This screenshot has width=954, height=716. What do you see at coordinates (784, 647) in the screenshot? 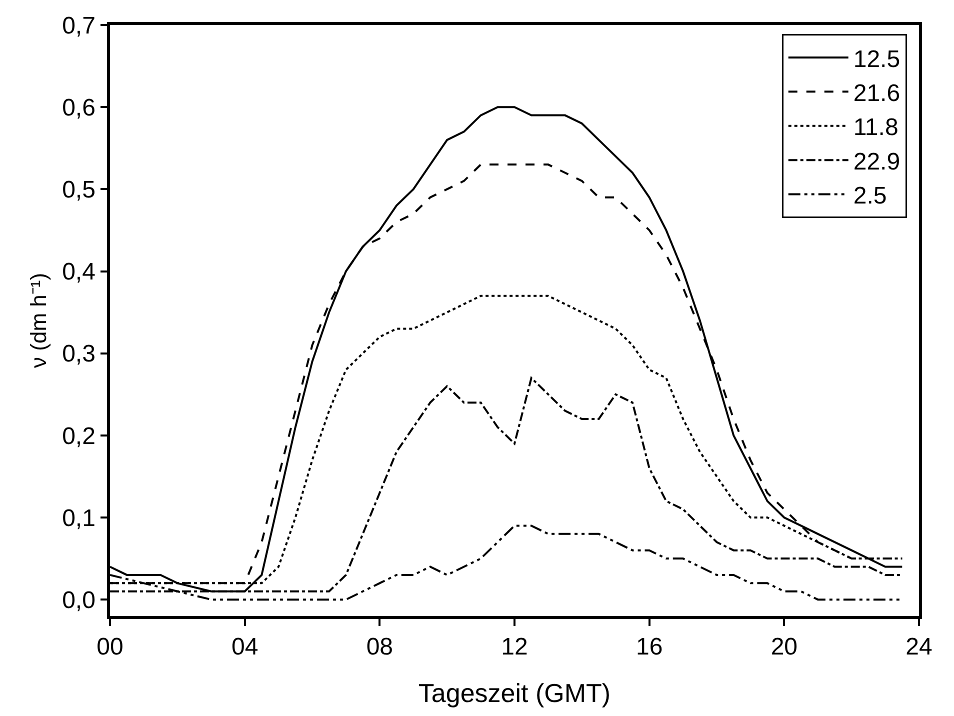
I see `x-tick-label: 20` at bounding box center [784, 647].